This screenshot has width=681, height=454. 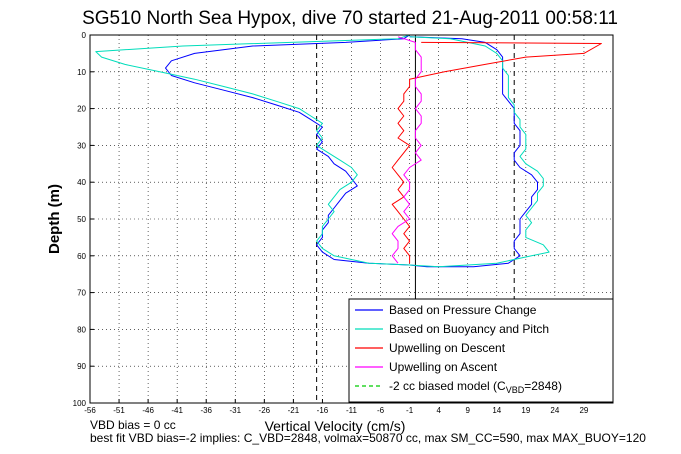 I want to click on x-tick-label: -6, so click(x=381, y=410).